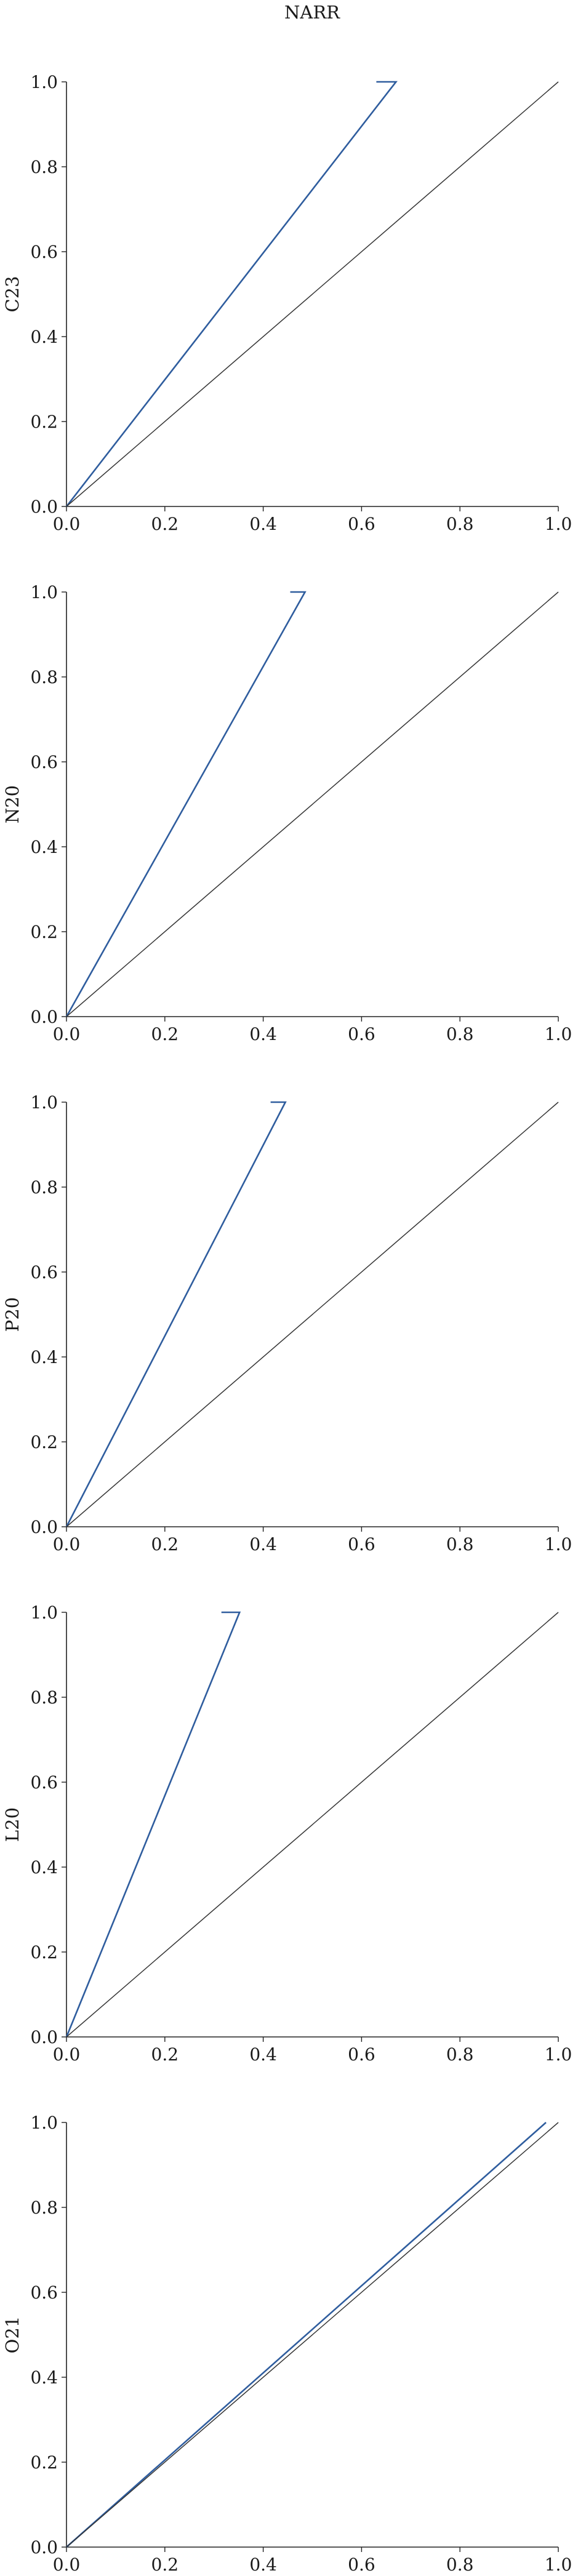 This screenshot has width=578, height=2576. I want to click on figure-title: NARR, so click(312, 12).